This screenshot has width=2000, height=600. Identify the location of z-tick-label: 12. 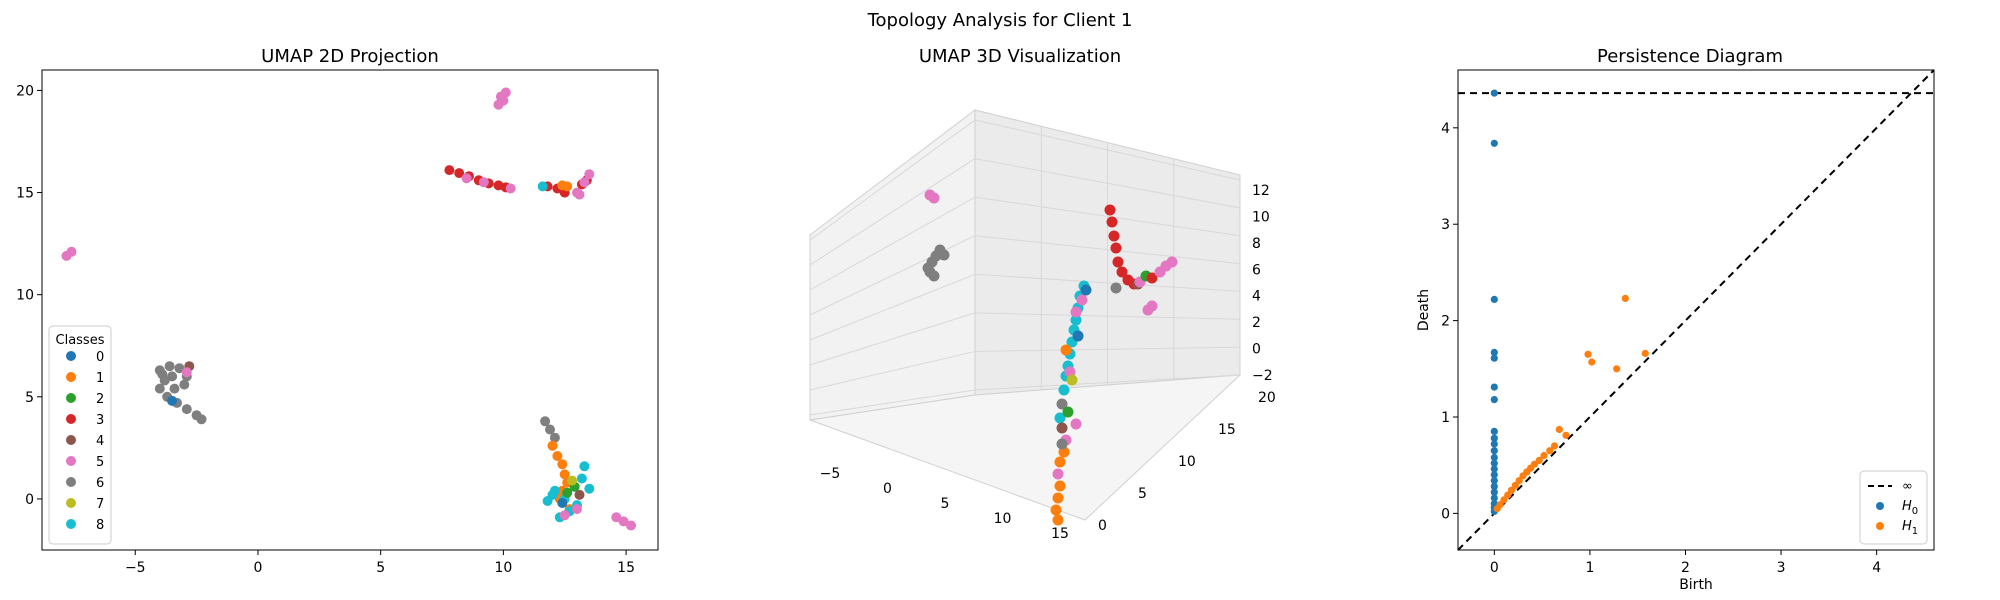
(1261, 191).